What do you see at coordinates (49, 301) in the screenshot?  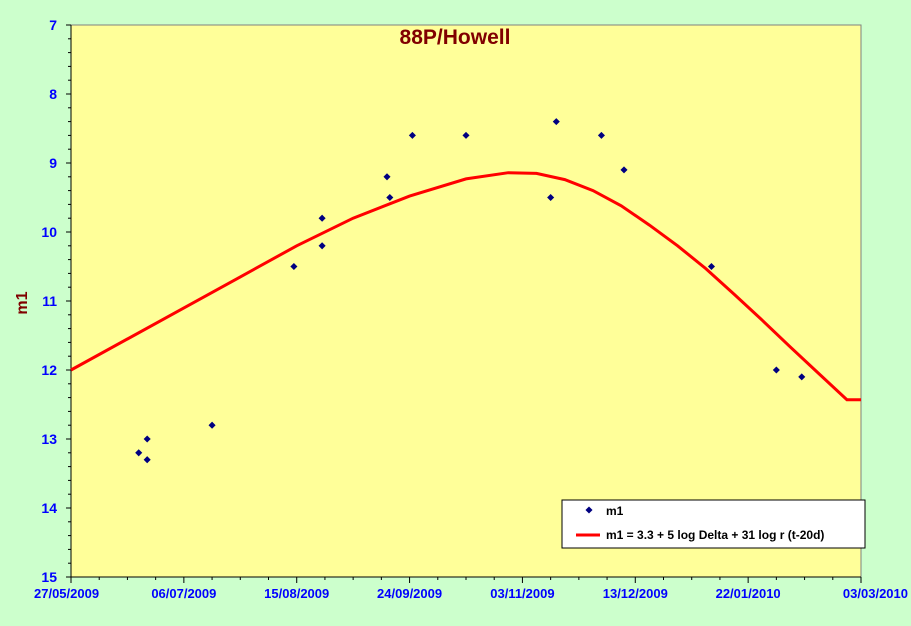 I see `y-tick-label: 11` at bounding box center [49, 301].